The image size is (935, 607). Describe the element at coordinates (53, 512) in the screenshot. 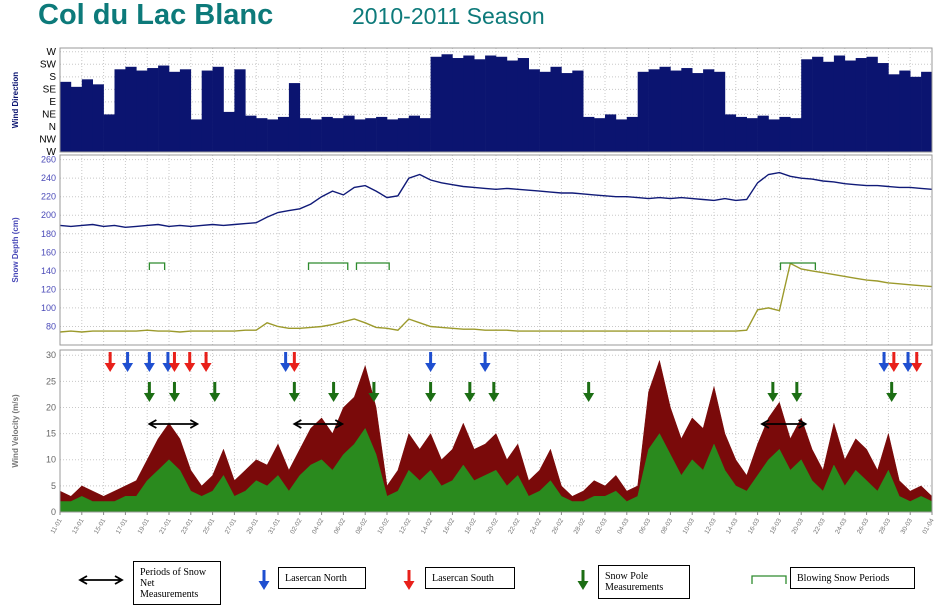

I see `y-tick-label: 0` at that location.